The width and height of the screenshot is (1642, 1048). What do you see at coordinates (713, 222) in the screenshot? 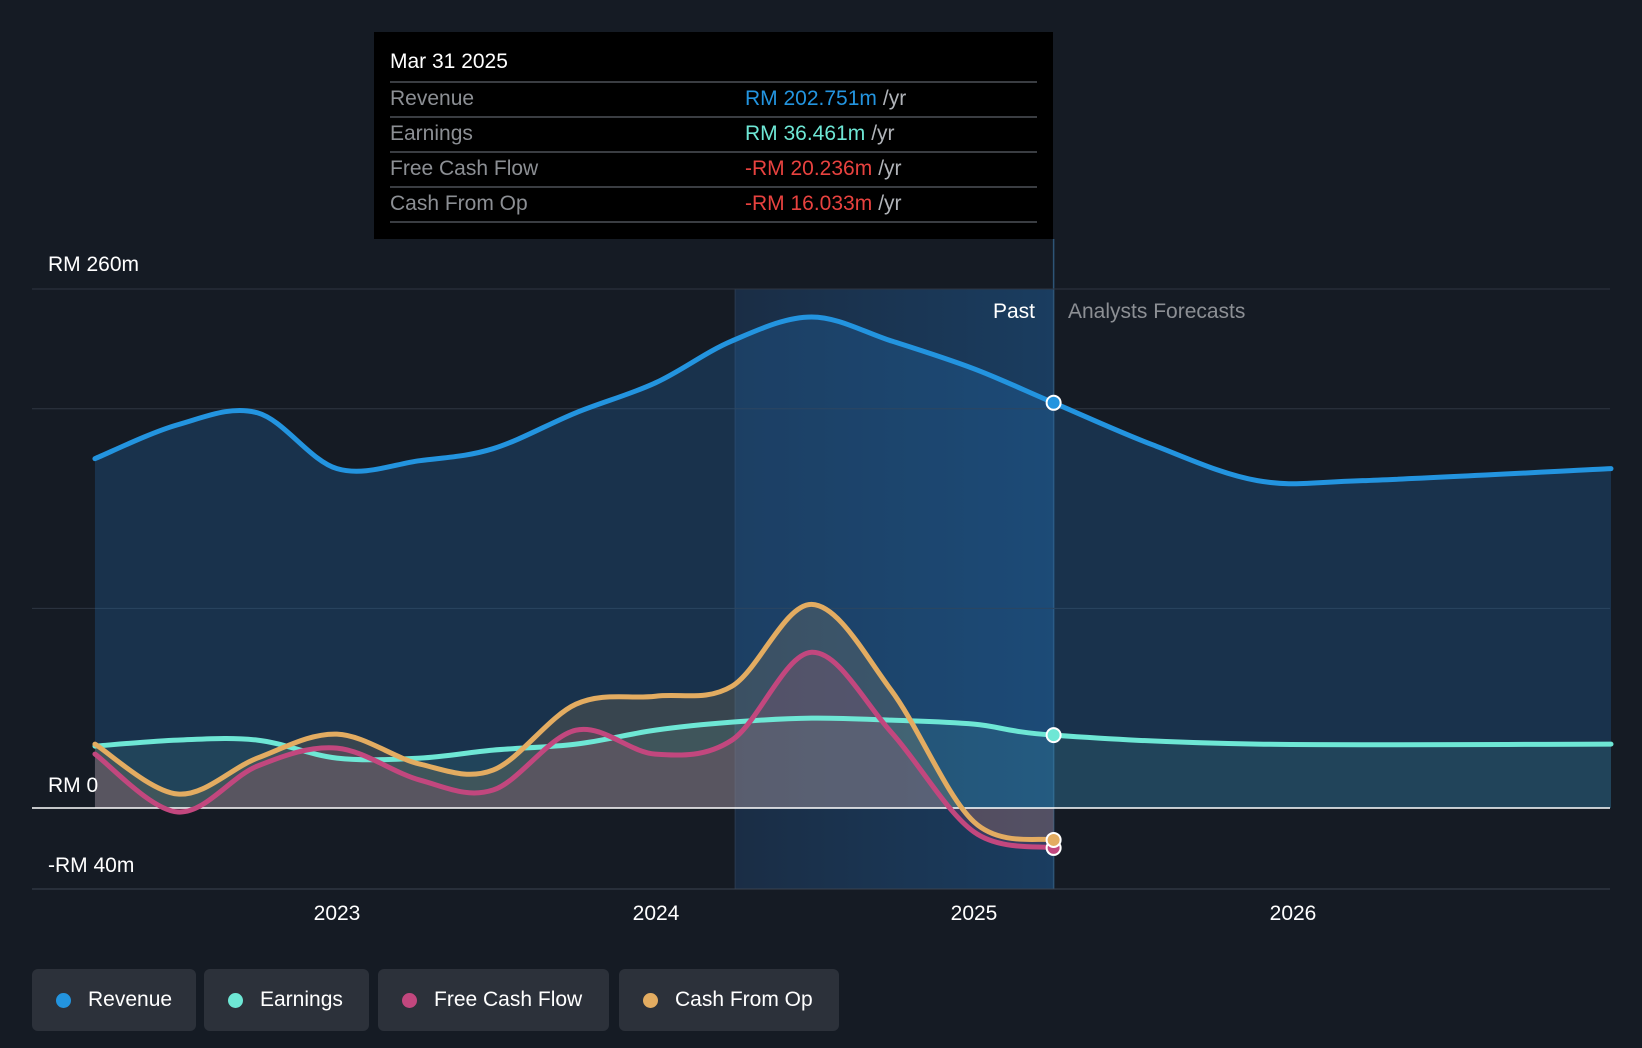
I see `tooltip-divider` at bounding box center [713, 222].